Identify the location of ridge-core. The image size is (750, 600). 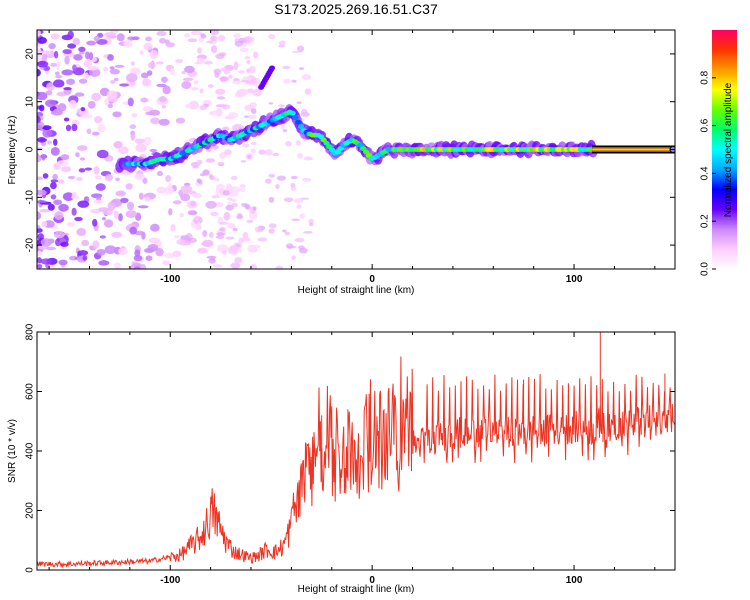
(301, 126).